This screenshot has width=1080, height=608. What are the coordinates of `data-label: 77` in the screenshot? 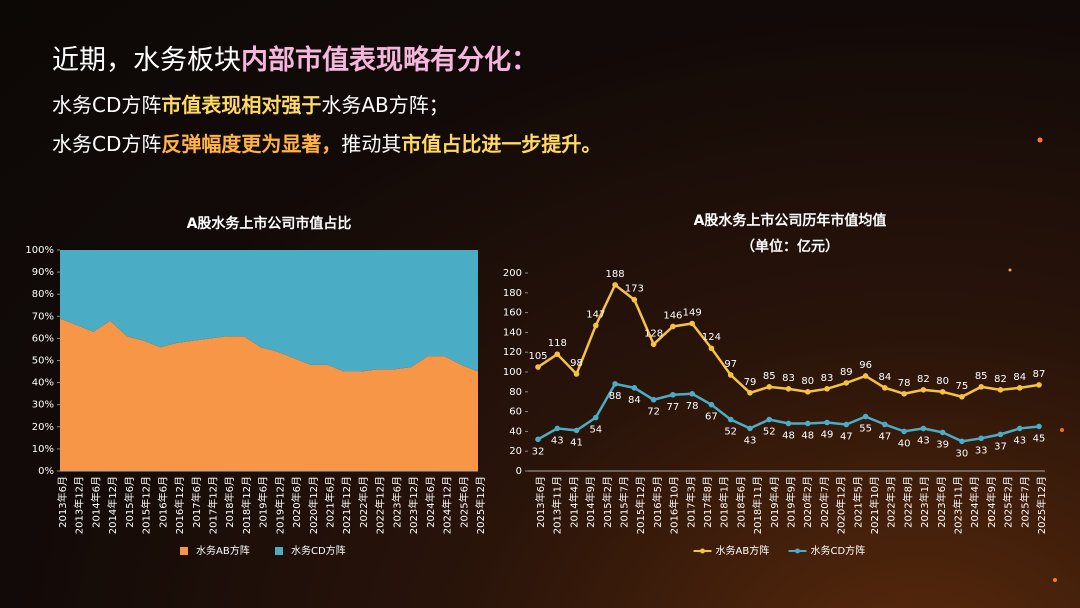 It's located at (673, 407).